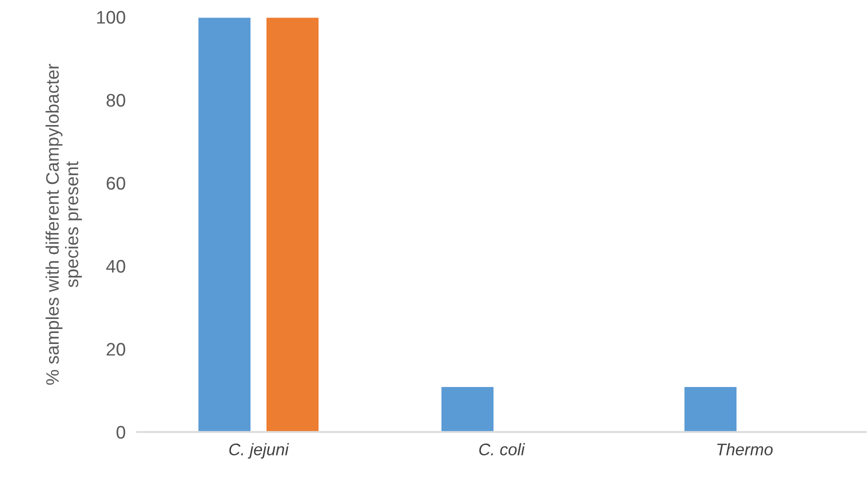 The width and height of the screenshot is (868, 477). What do you see at coordinates (64, 224) in the screenshot?
I see `y-axis-title: % samples with different Campylobacter species present` at bounding box center [64, 224].